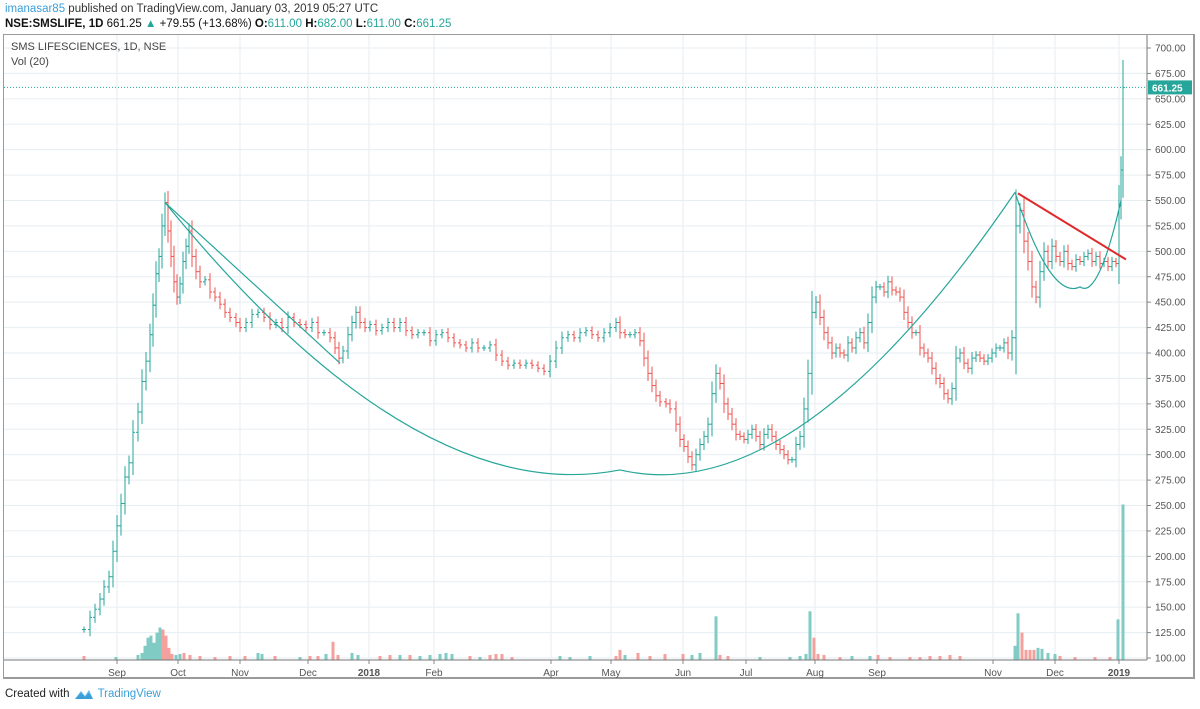 The height and width of the screenshot is (709, 1200). I want to click on svg-text: 475.00, so click(1170, 277).